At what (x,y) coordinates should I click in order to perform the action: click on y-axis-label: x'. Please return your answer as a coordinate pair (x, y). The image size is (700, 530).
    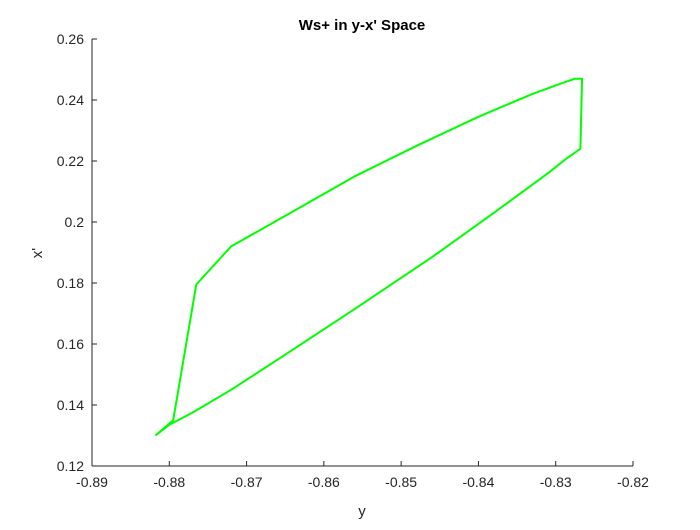
    Looking at the image, I should click on (37, 253).